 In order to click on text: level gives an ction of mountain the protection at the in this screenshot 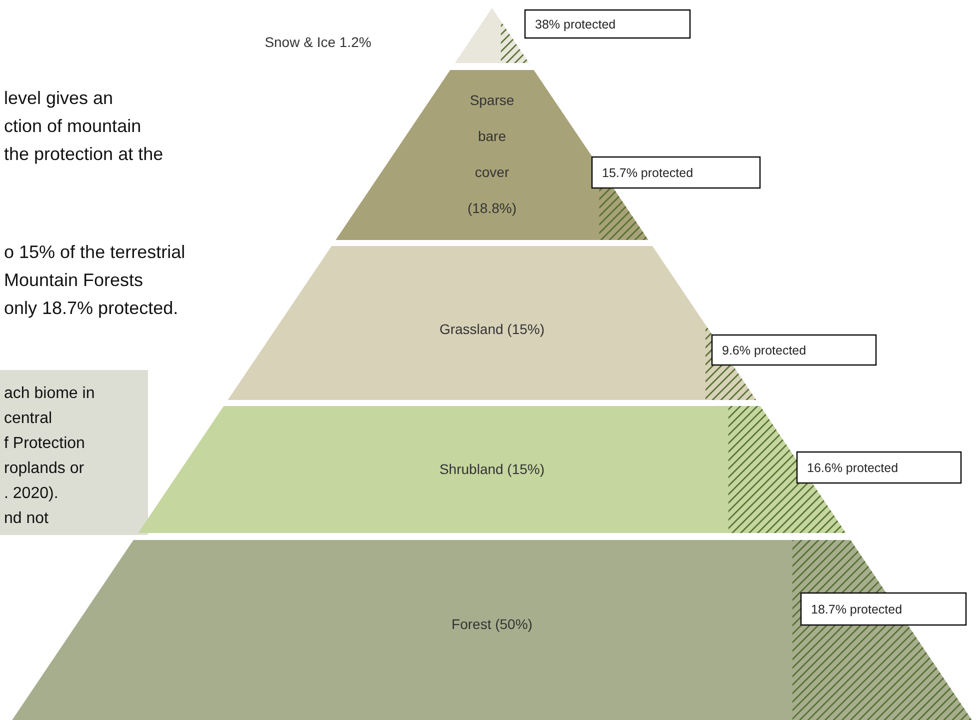, I will do `click(84, 126)`.